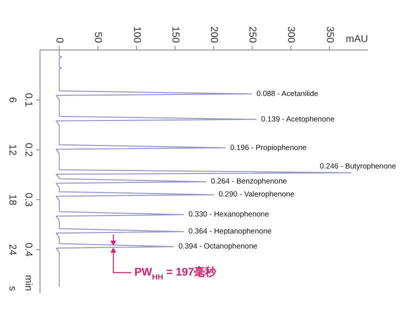 This screenshot has width=400, height=335. What do you see at coordinates (28, 282) in the screenshot?
I see `y-axis-title: min` at bounding box center [28, 282].